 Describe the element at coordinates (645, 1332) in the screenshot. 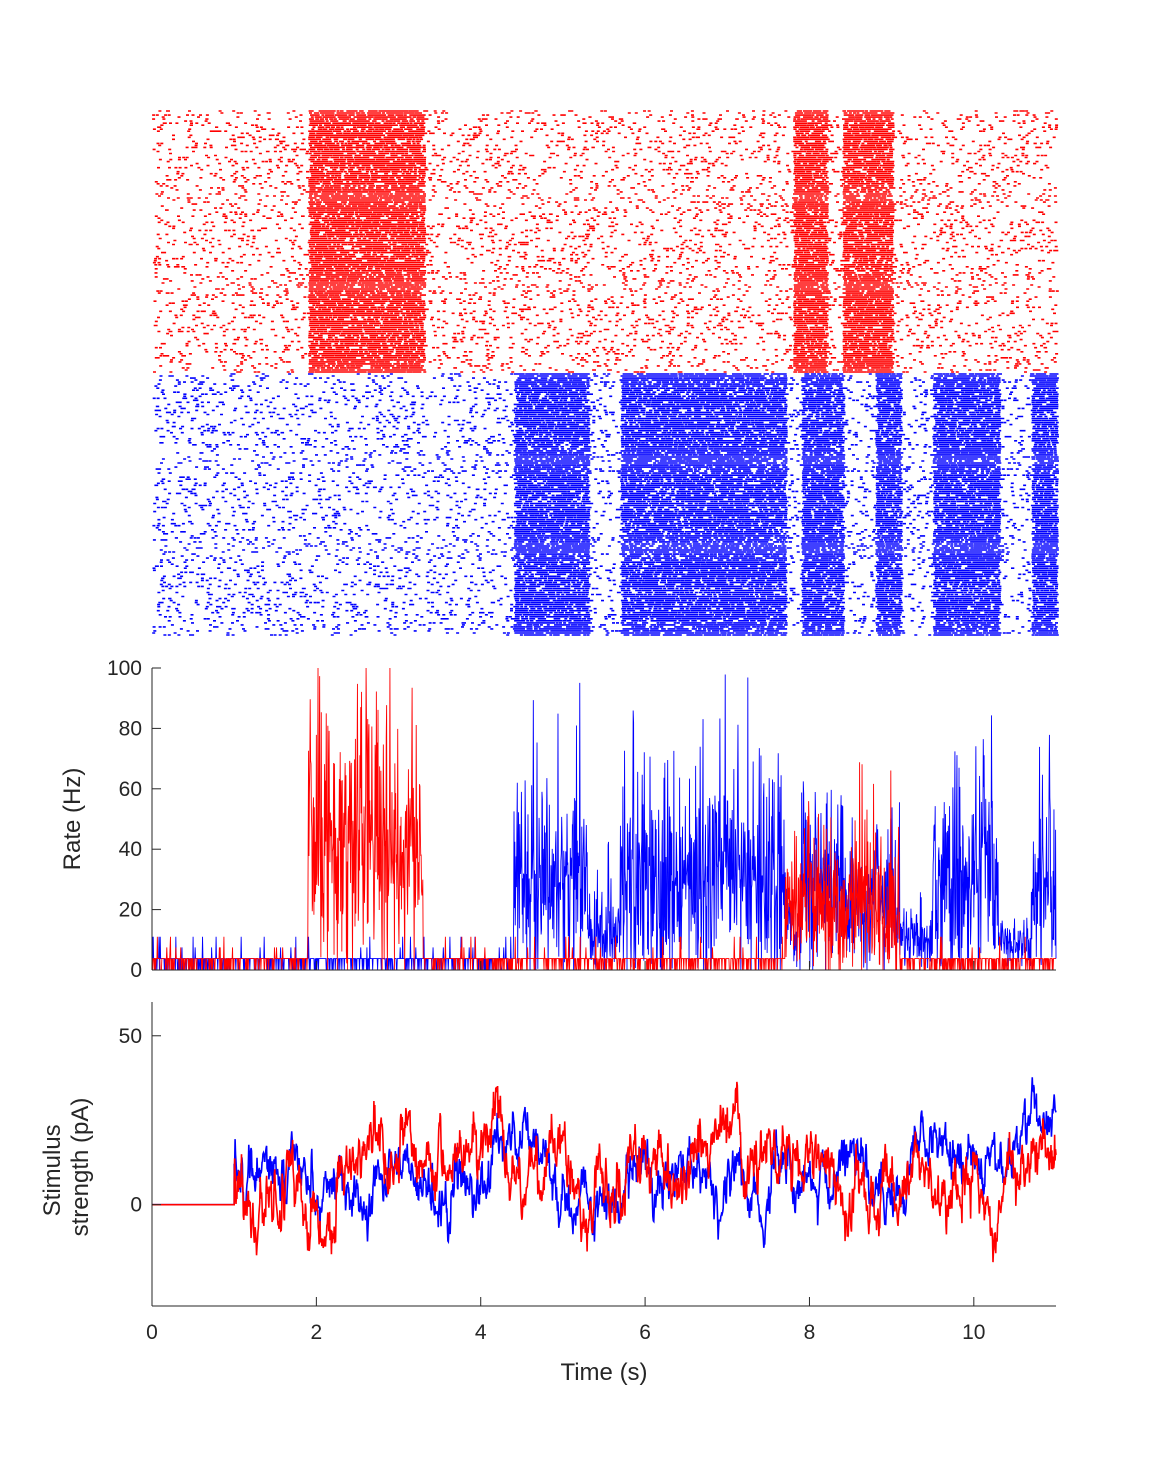

I see `stim-x-tick-label: 6` at that location.